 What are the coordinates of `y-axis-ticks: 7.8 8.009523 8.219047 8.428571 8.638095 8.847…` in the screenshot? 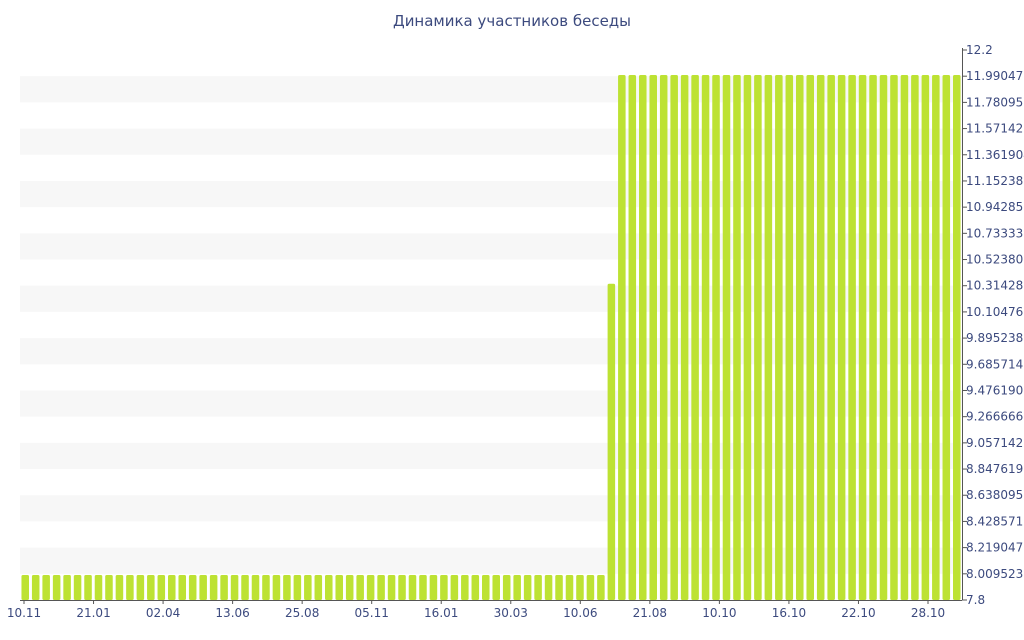 It's located at (993, 325).